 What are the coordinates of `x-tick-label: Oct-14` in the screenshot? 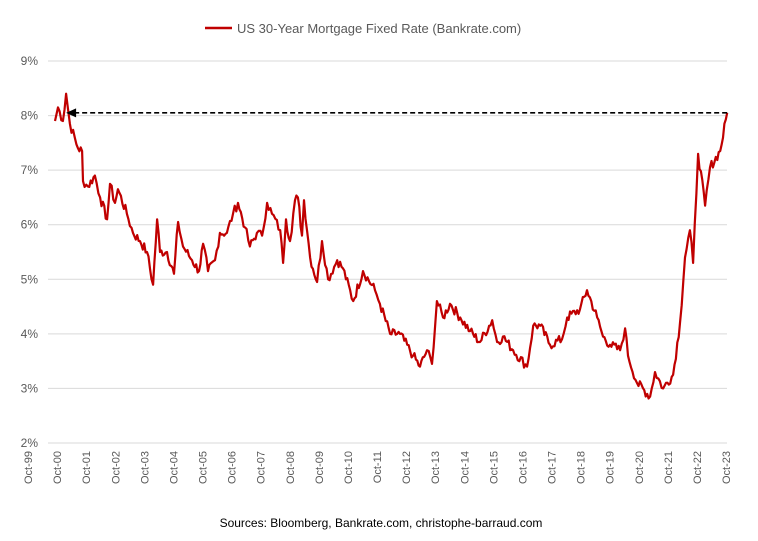 It's located at (465, 467).